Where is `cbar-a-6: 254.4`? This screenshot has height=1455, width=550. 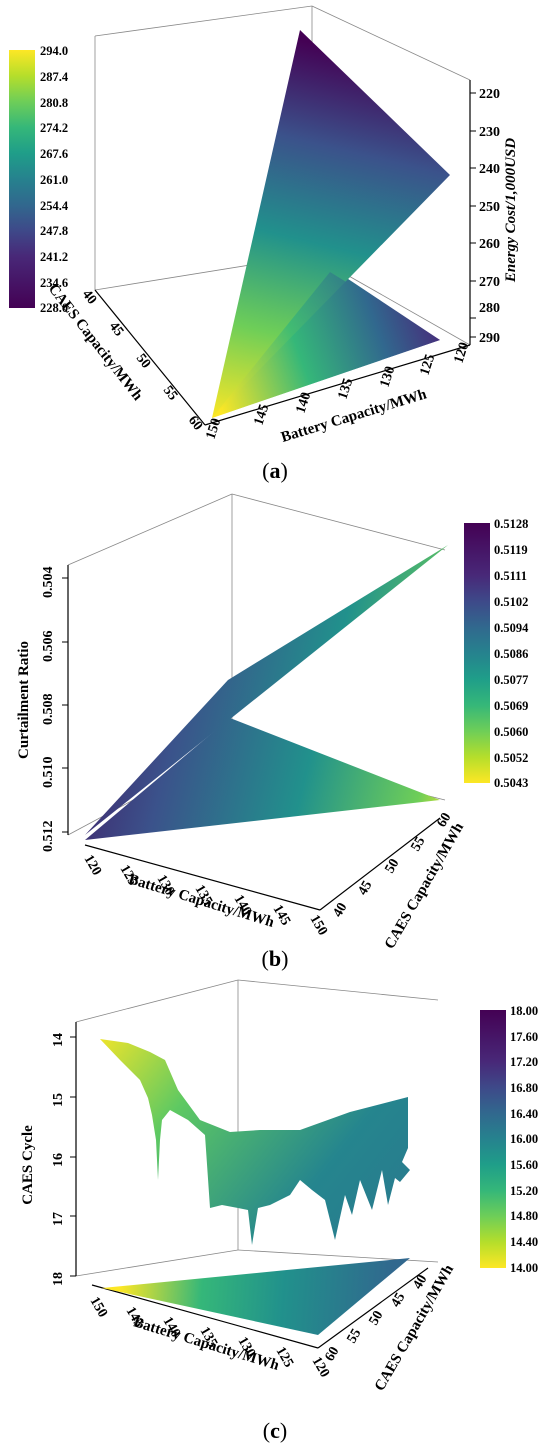 cbar-a-6: 254.4 is located at coordinates (54, 206).